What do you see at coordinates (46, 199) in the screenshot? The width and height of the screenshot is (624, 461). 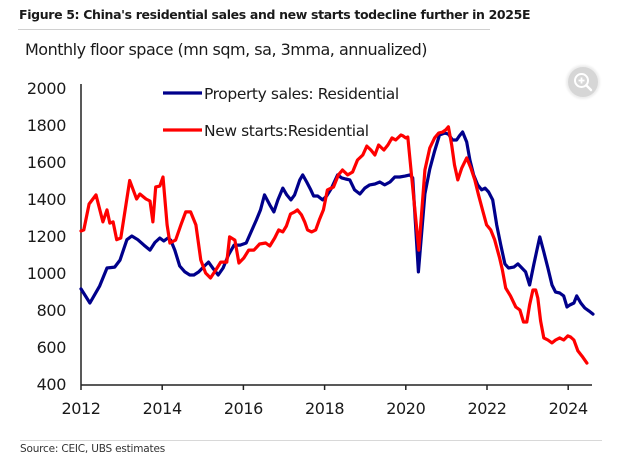 I see `y-tick-label: 1400` at bounding box center [46, 199].